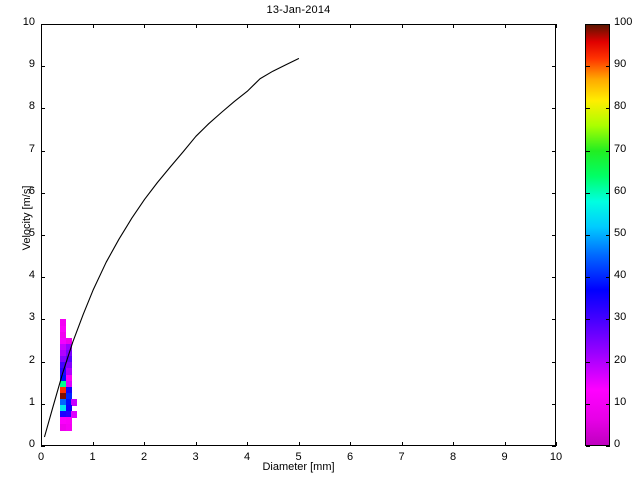 This screenshot has height=480, width=640. Describe the element at coordinates (31, 64) in the screenshot. I see `y-tick-label: 9` at that location.